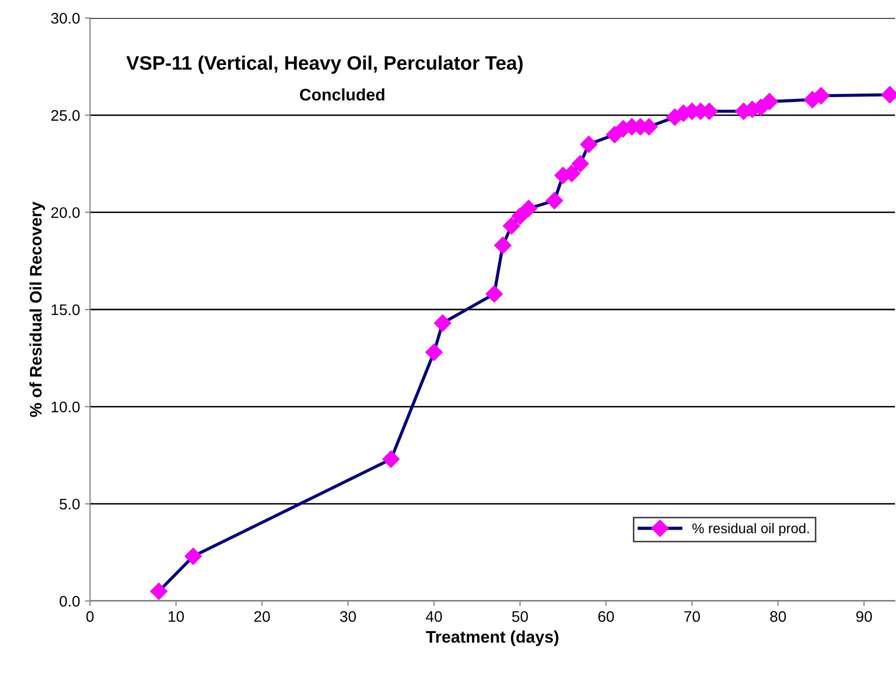 This screenshot has height=673, width=896. Describe the element at coordinates (70, 601) in the screenshot. I see `y-tick-label: 0.0` at that location.